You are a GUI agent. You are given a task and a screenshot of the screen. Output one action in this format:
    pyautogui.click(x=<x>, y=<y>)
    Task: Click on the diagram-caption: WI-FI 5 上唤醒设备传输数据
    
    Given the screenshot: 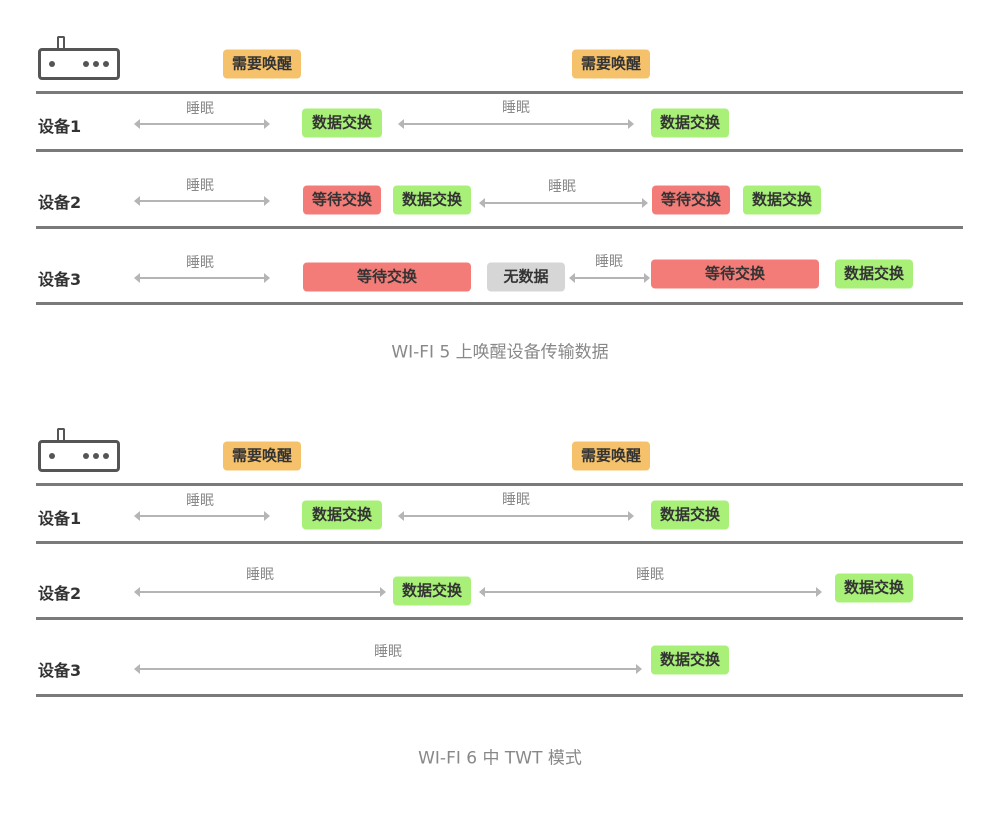 What is the action you would take?
    pyautogui.click(x=500, y=352)
    